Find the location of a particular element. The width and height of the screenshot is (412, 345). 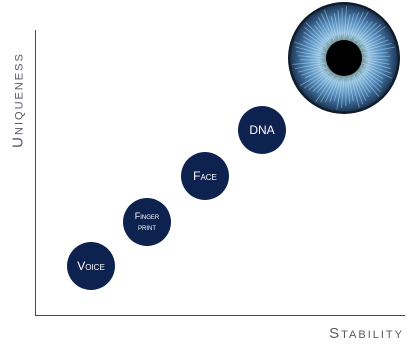

x-axis-line is located at coordinates (220, 315).